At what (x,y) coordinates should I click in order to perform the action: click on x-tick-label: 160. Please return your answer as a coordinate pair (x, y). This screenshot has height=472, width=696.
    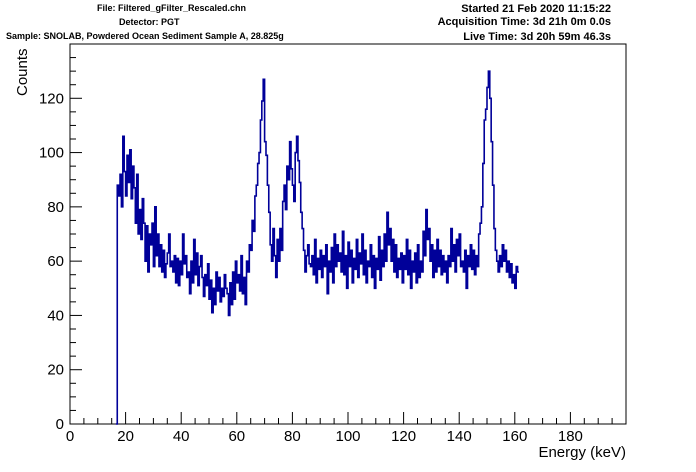
    Looking at the image, I should click on (514, 436).